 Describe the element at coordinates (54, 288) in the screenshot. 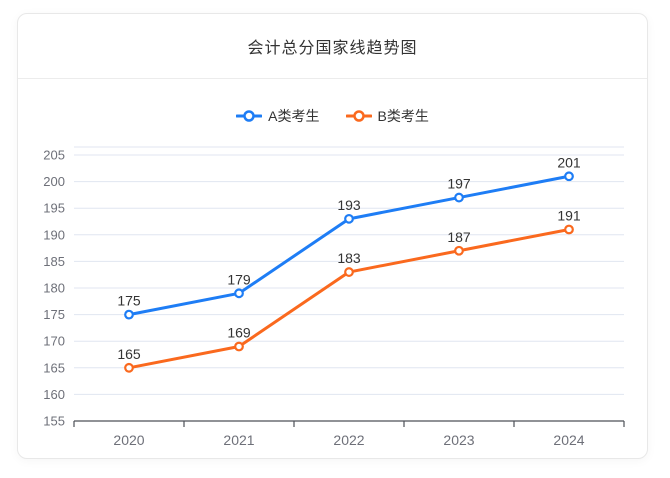

I see `y-axis-label: 180` at that location.